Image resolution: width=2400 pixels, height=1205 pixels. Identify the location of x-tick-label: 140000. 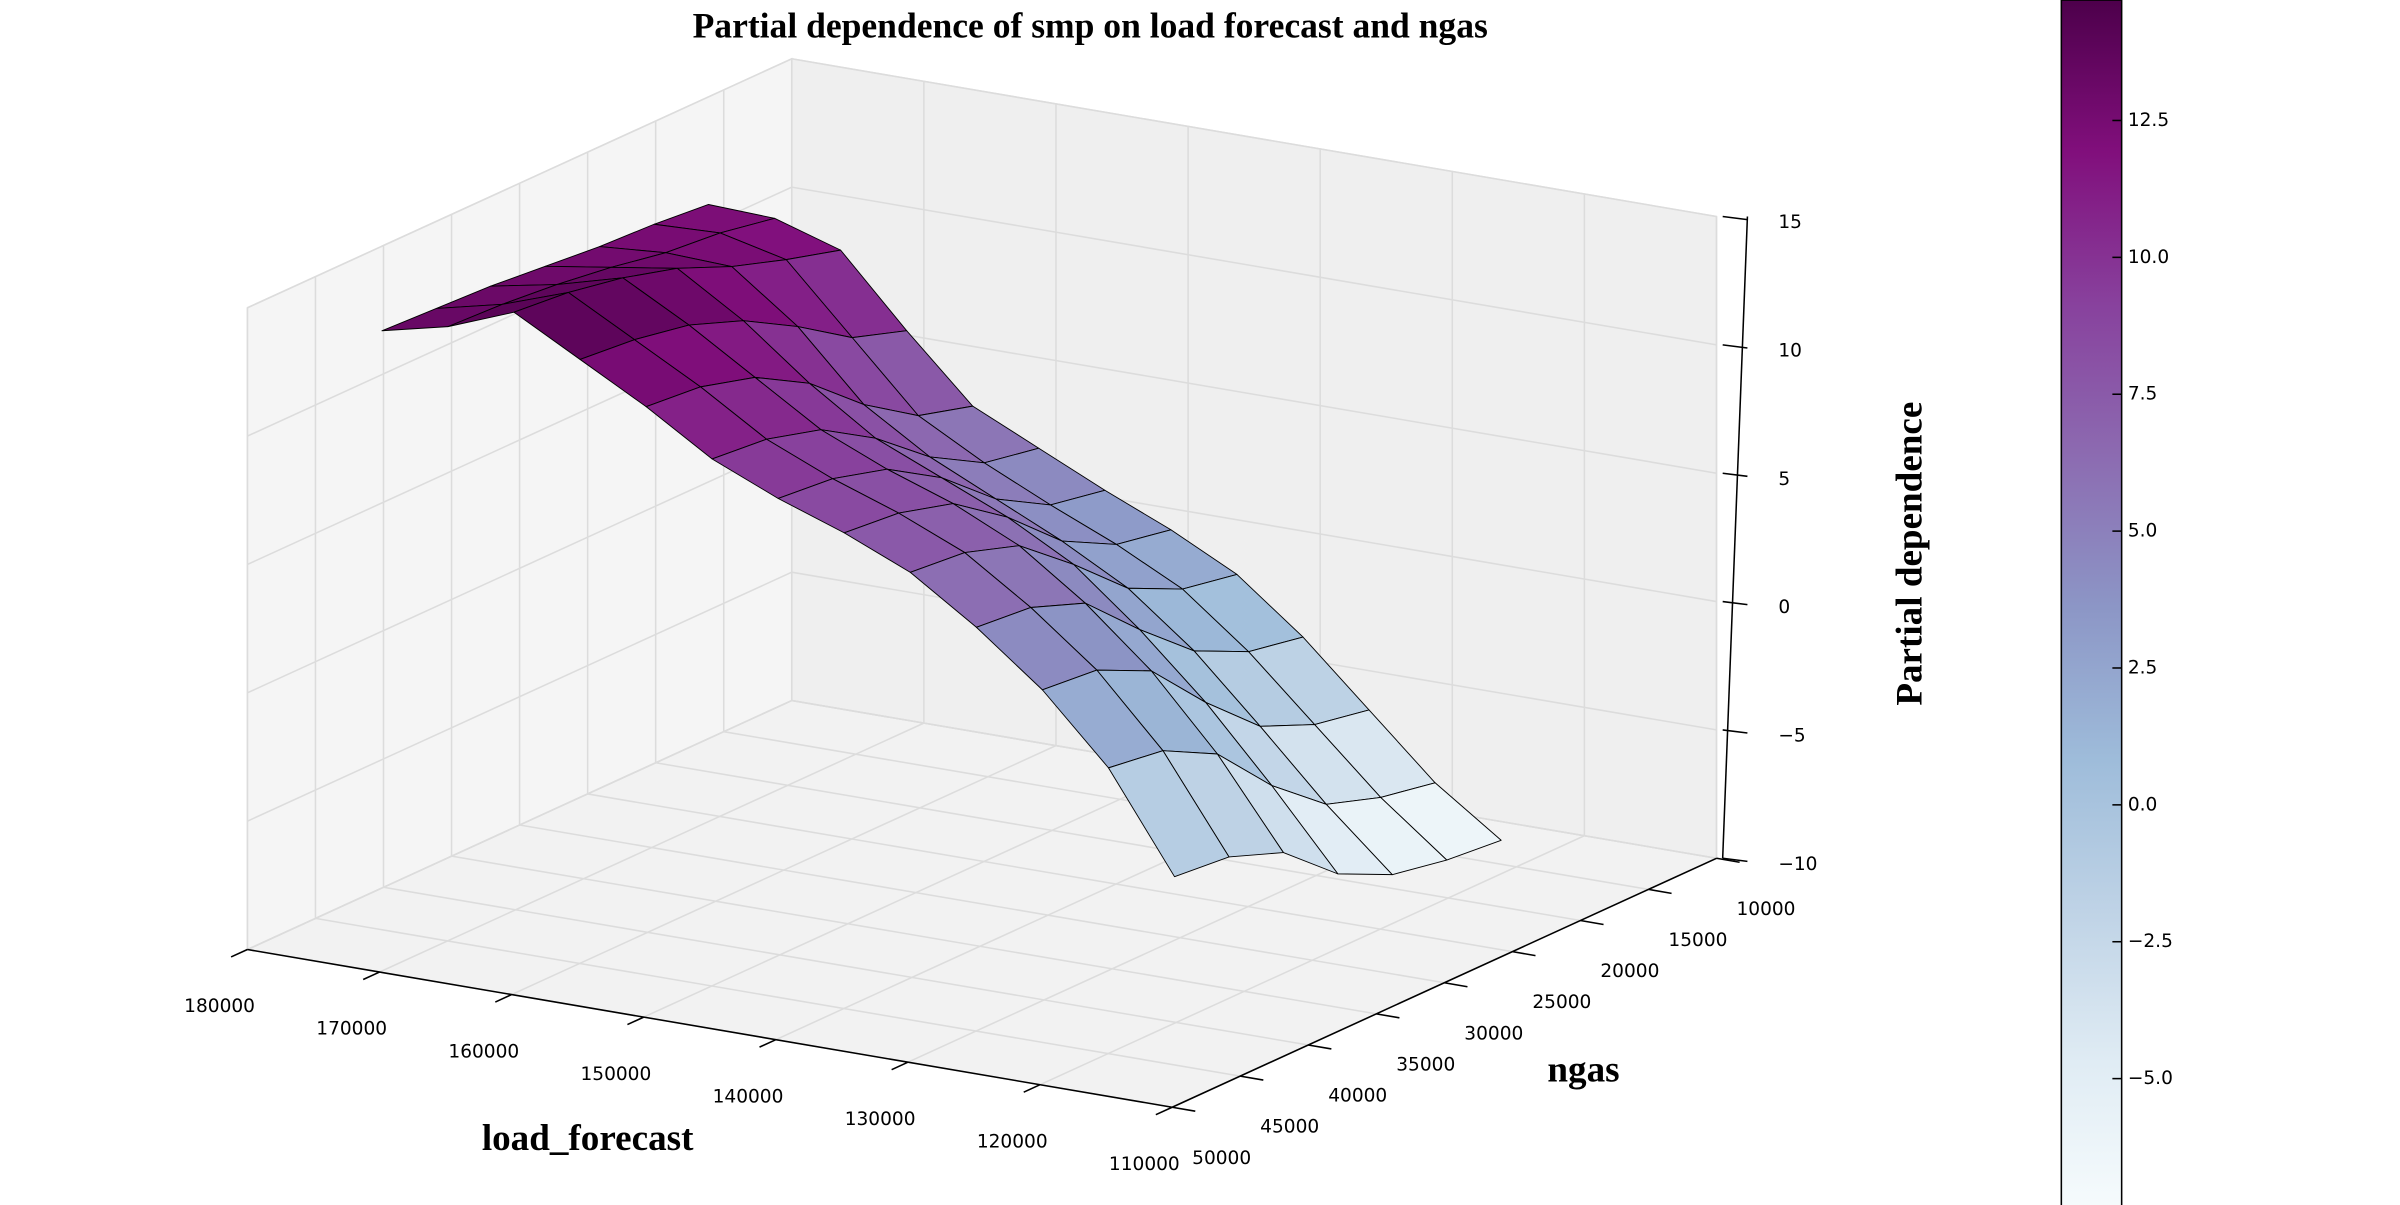
(748, 1096).